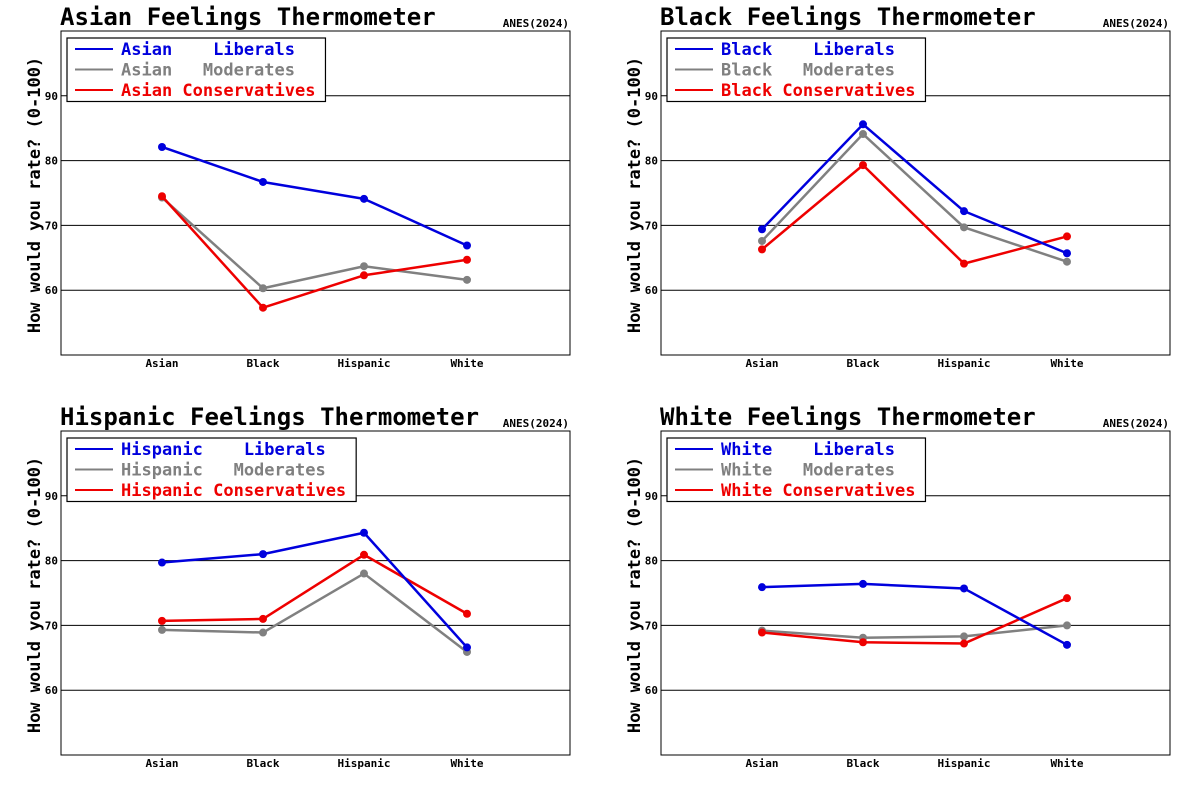 Image resolution: width=1200 pixels, height=800 pixels. What do you see at coordinates (808, 71) in the screenshot?
I see `legend-label: Black Moderates` at bounding box center [808, 71].